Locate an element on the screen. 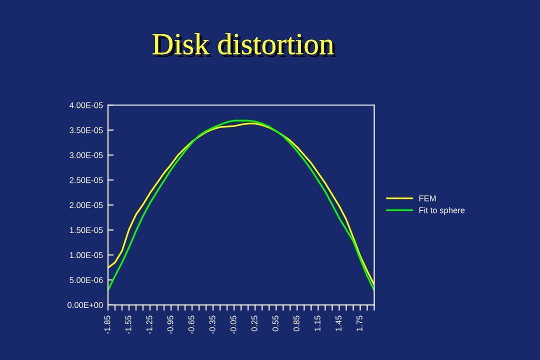  y-tick-label: 3.50E-05 is located at coordinates (86, 130).